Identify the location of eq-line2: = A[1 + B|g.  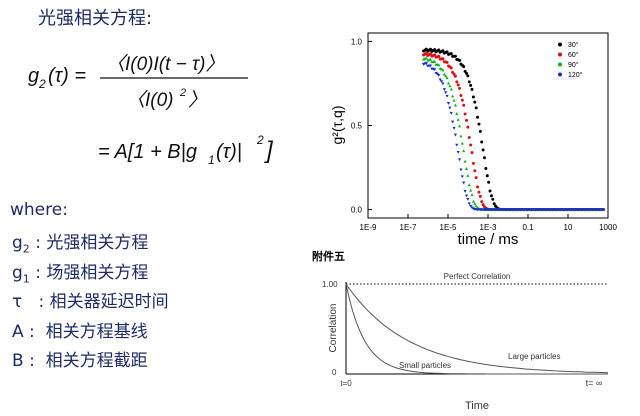
(147, 152).